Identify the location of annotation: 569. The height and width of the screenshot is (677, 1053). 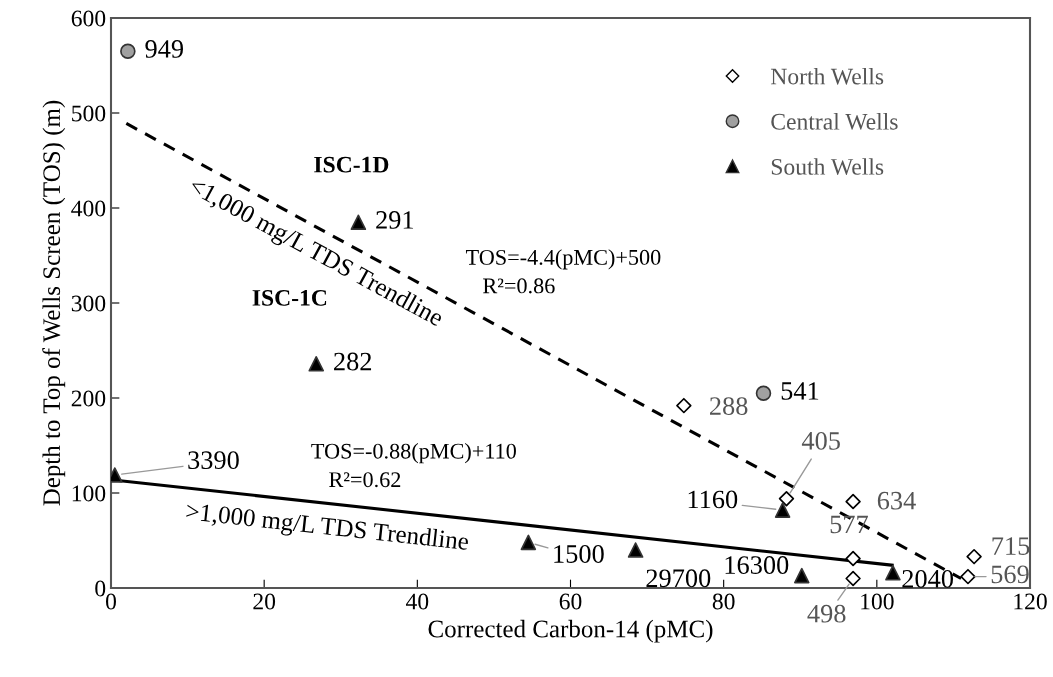
(1010, 574).